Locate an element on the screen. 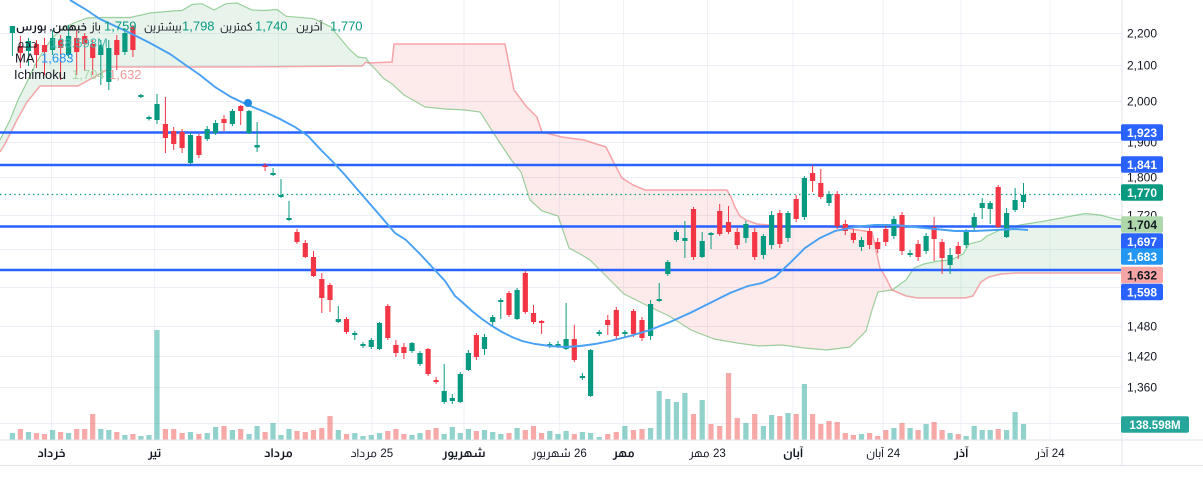 This screenshot has width=1203, height=483. svg-text: 2,000 is located at coordinates (1142, 102).